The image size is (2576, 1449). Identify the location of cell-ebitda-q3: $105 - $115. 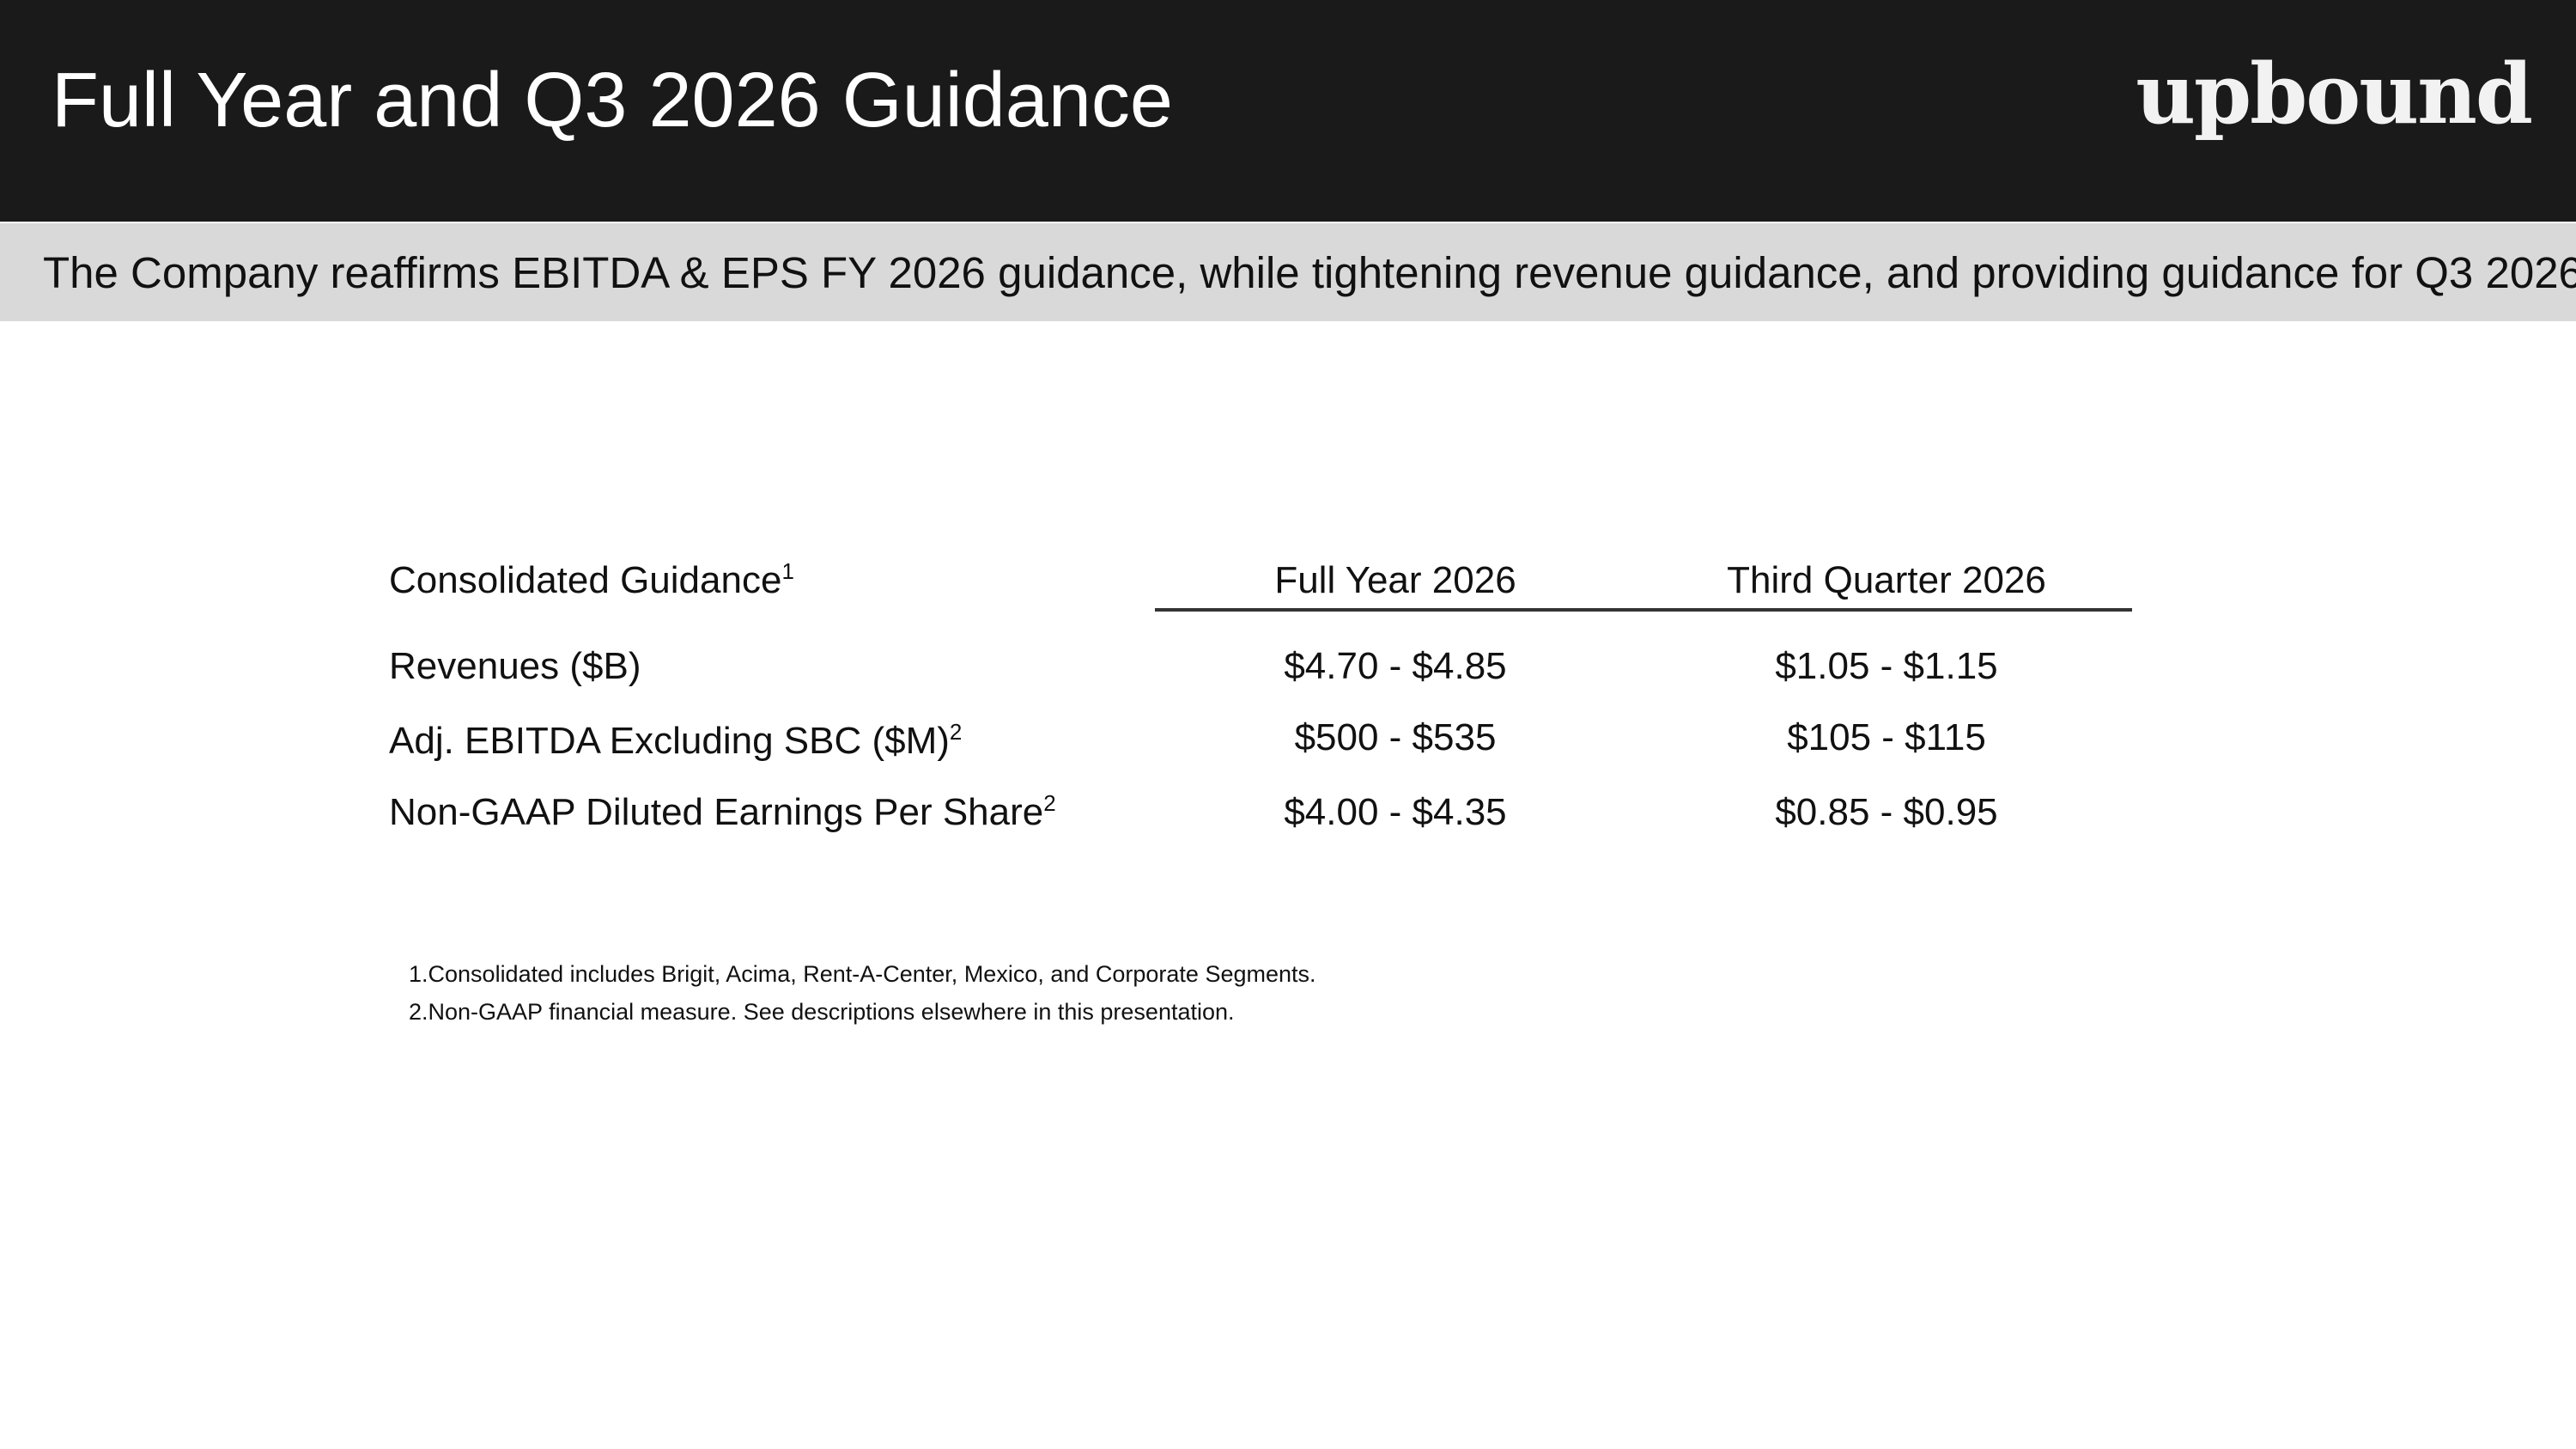
(1887, 737).